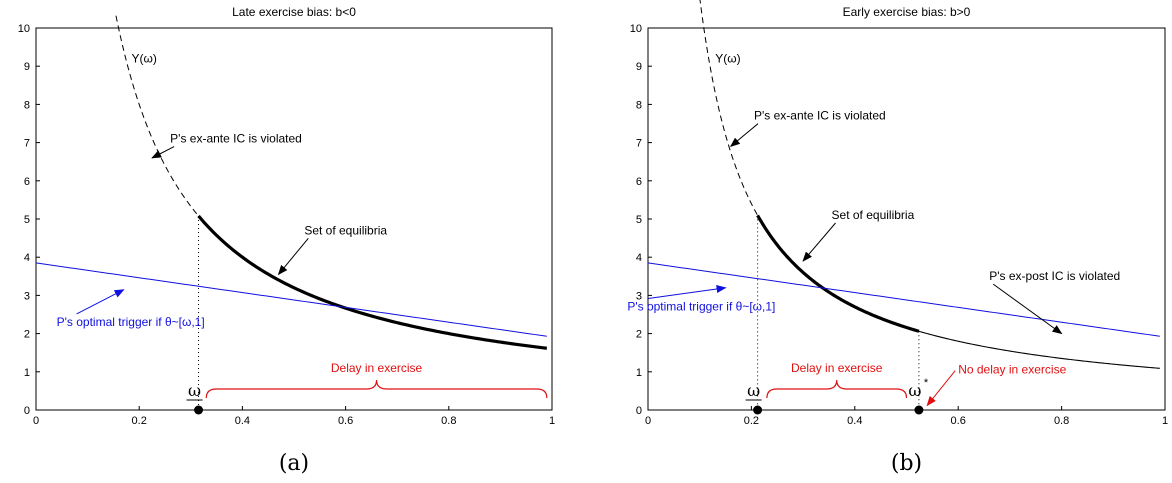 This screenshot has width=1172, height=483. Describe the element at coordinates (906, 463) in the screenshot. I see `panel-caption: (b)` at that location.